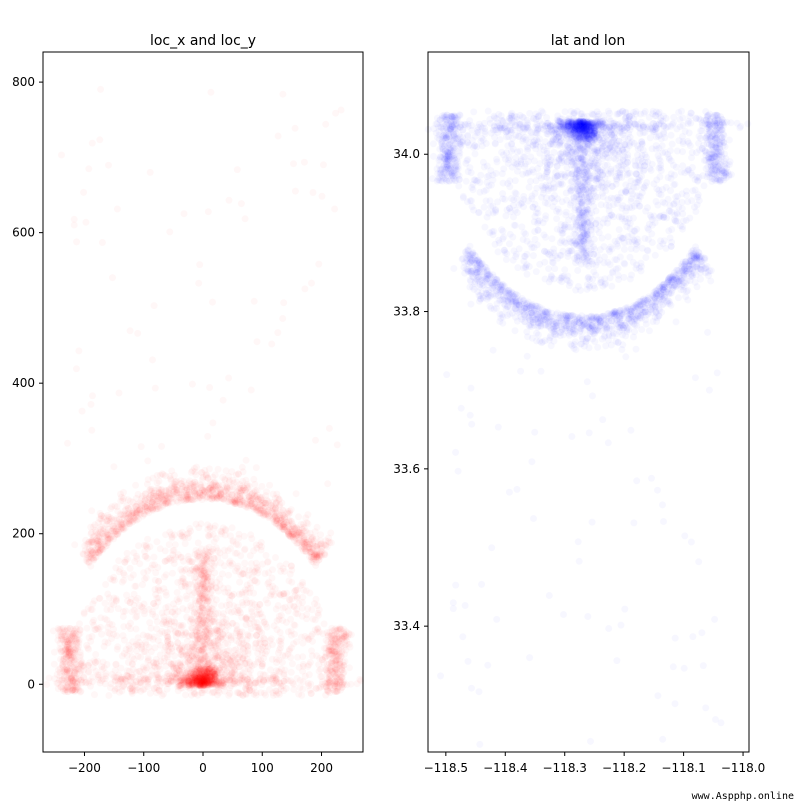 Image resolution: width=800 pixels, height=804 pixels. What do you see at coordinates (321, 768) in the screenshot?
I see `x-tick-label: 200` at bounding box center [321, 768].